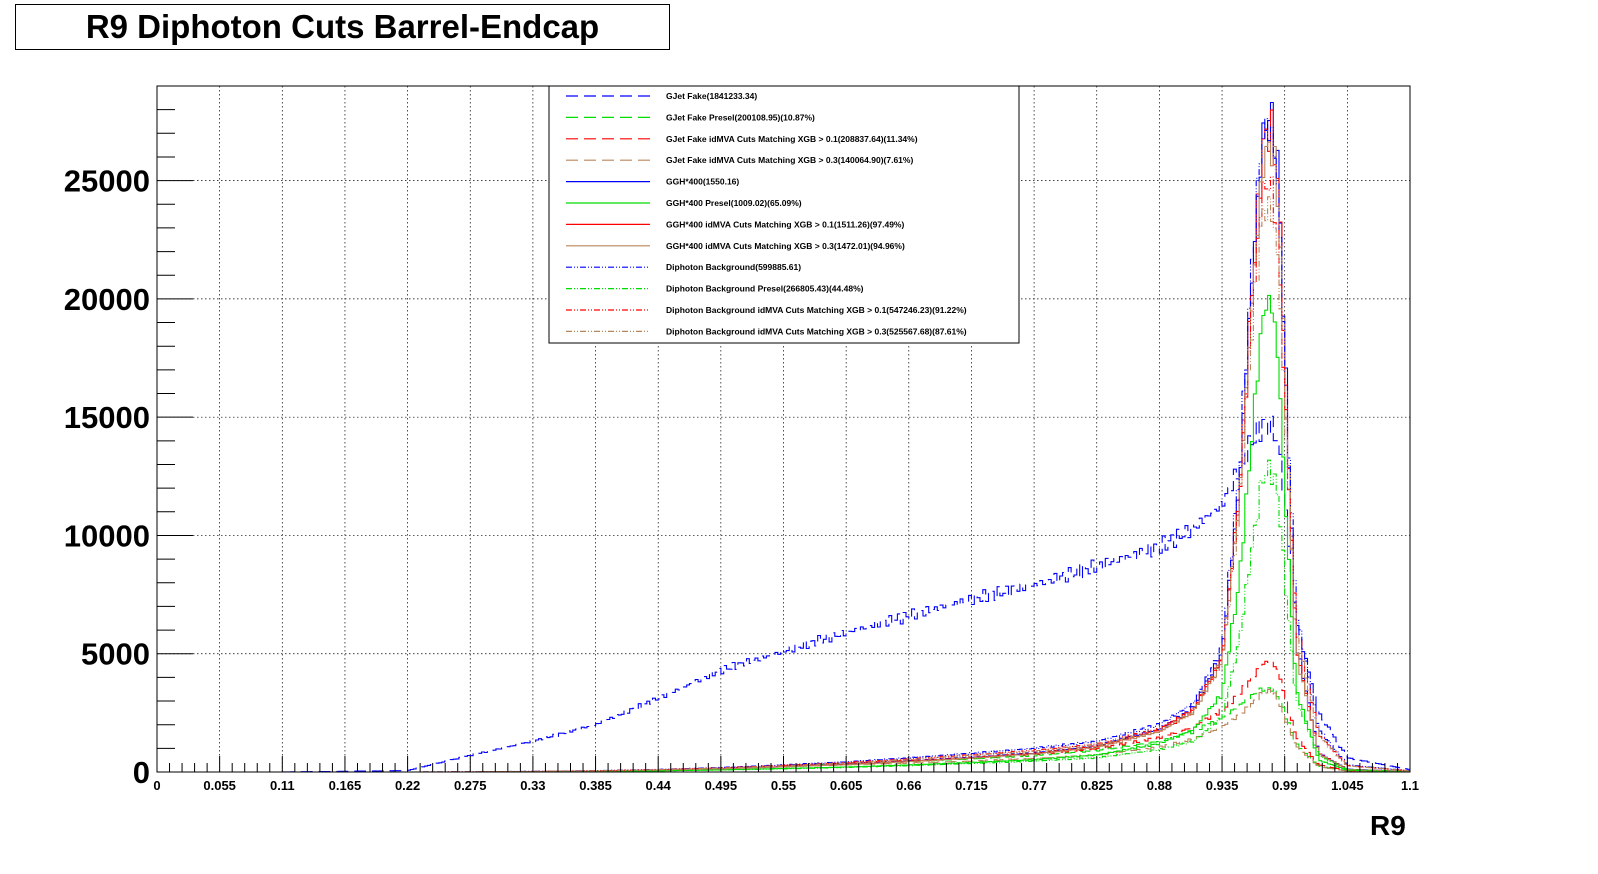  What do you see at coordinates (1284, 785) in the screenshot?
I see `x-tick-label: 0.99` at bounding box center [1284, 785].